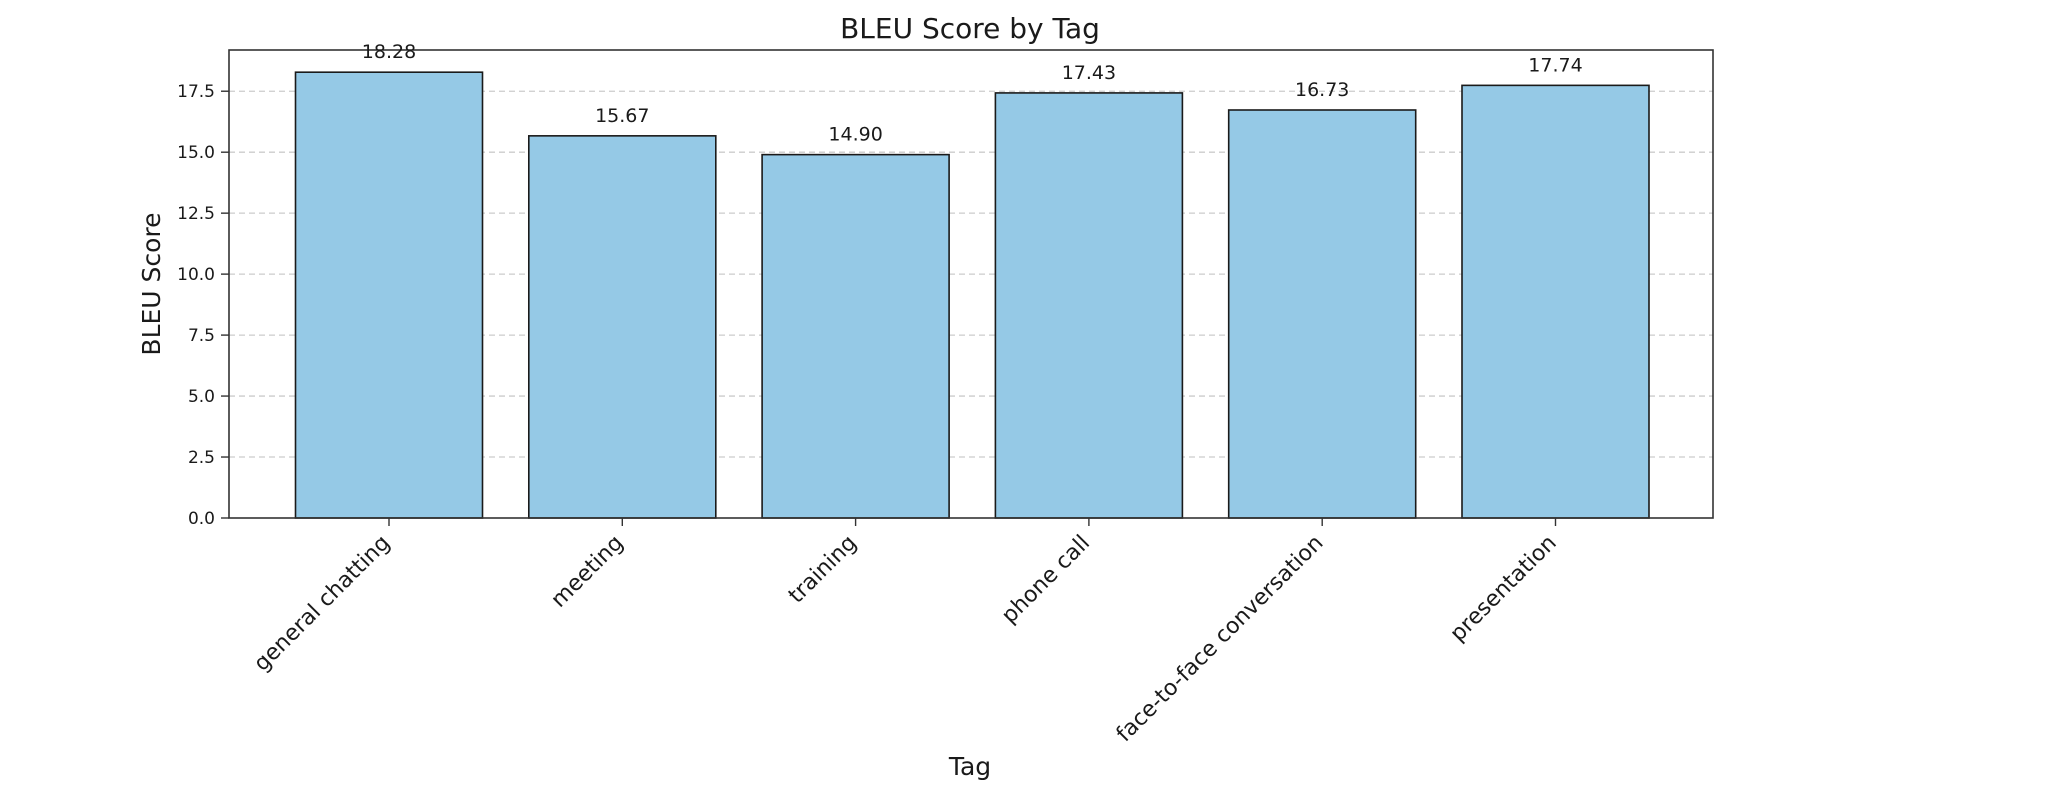 The width and height of the screenshot is (2052, 796). What do you see at coordinates (1220, 639) in the screenshot?
I see `x-tick-label: face-to-face conversation` at bounding box center [1220, 639].